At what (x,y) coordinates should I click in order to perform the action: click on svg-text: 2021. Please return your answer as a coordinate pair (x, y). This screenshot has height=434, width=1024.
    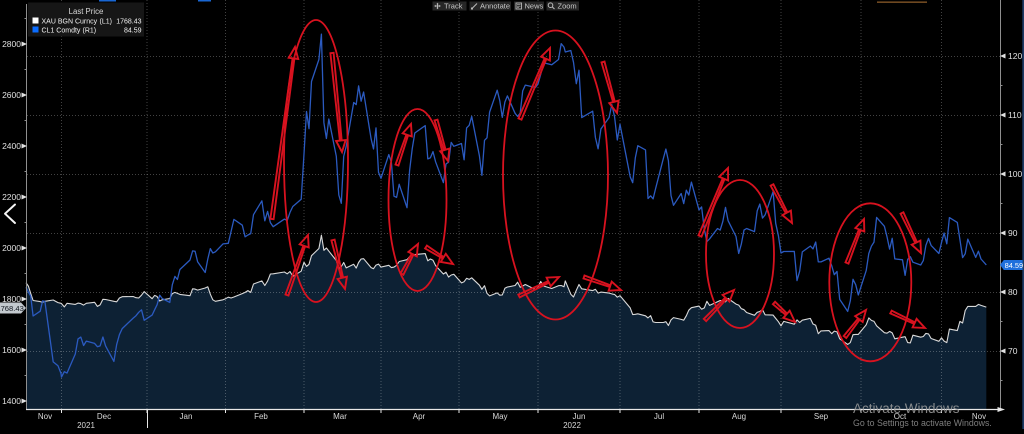
    Looking at the image, I should click on (86, 425).